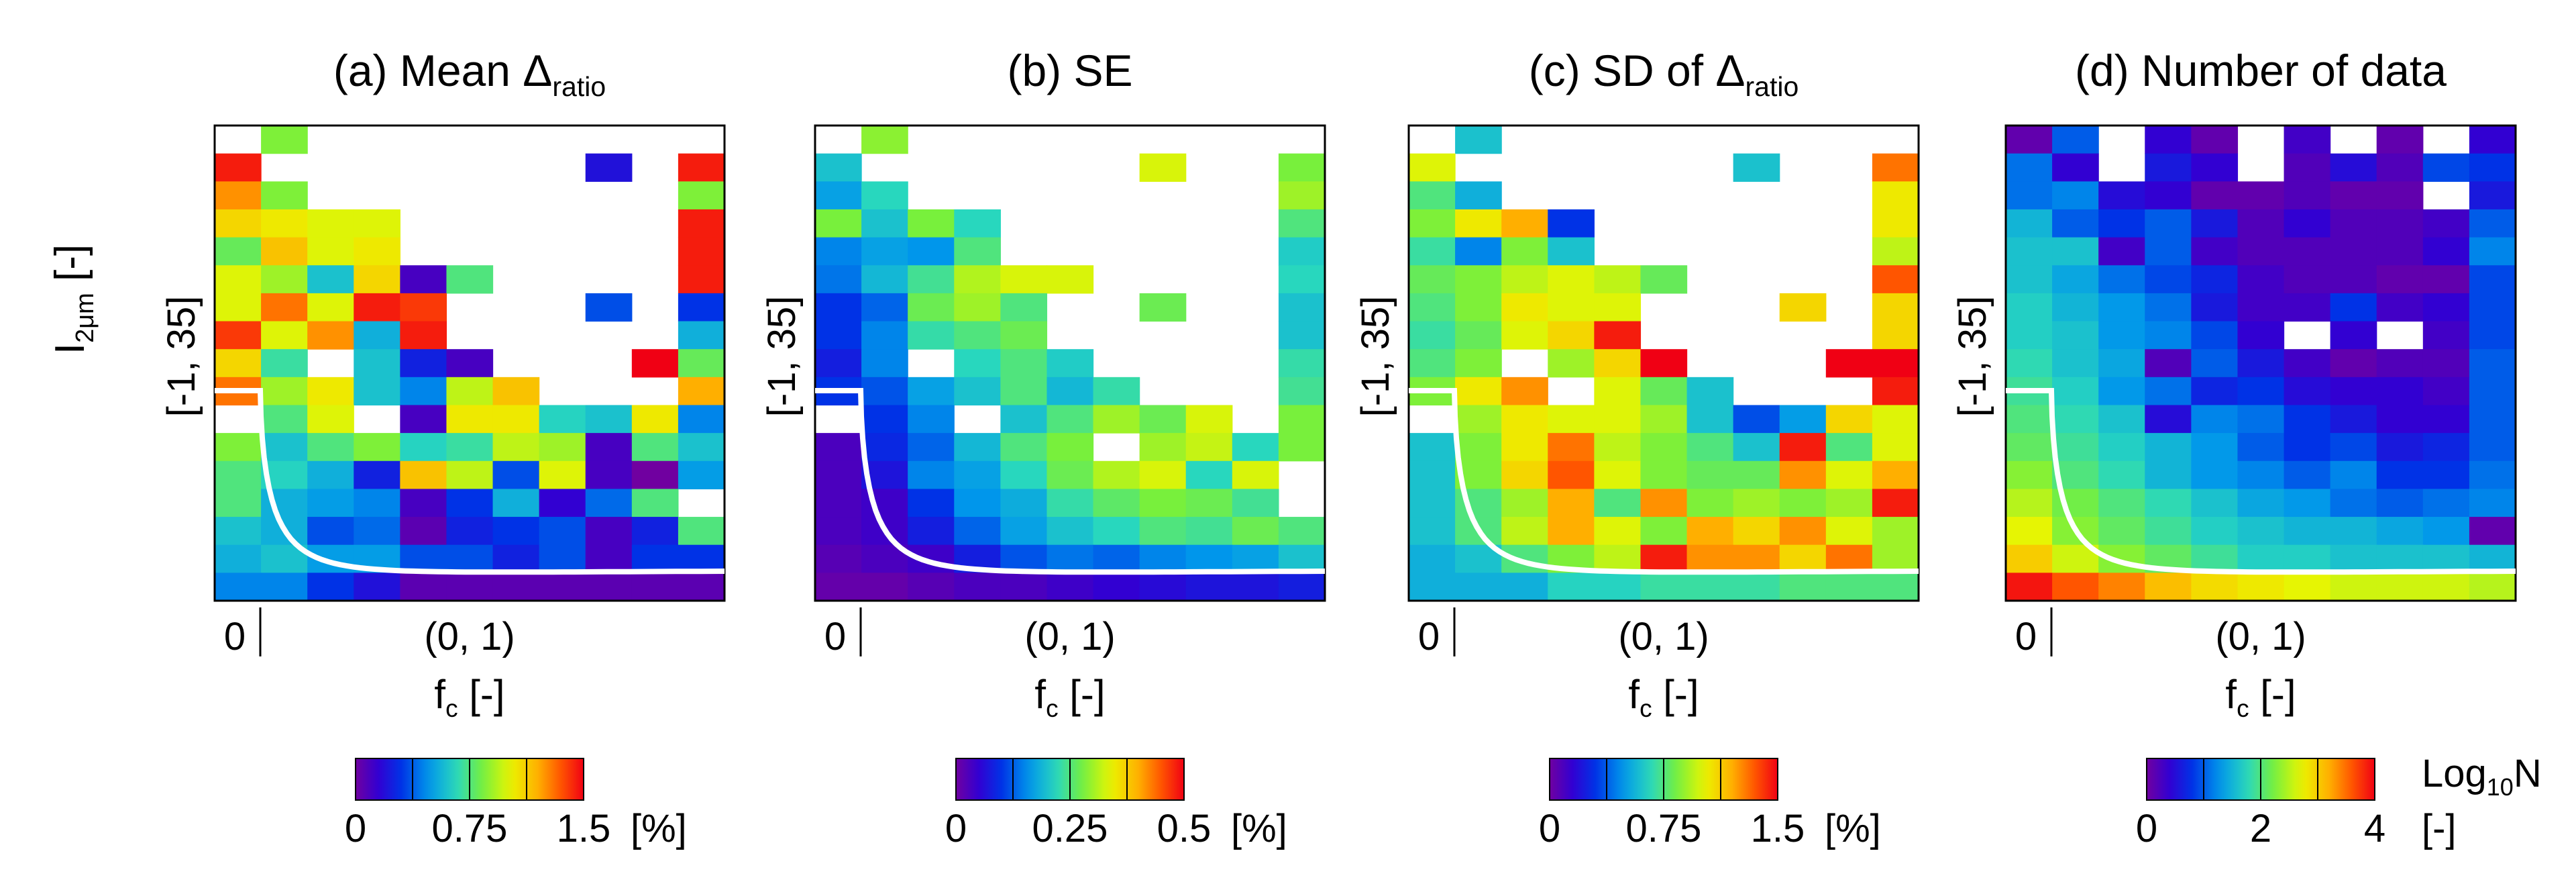  I want to click on panel-title: (a) Mean Δratio, so click(469, 74).